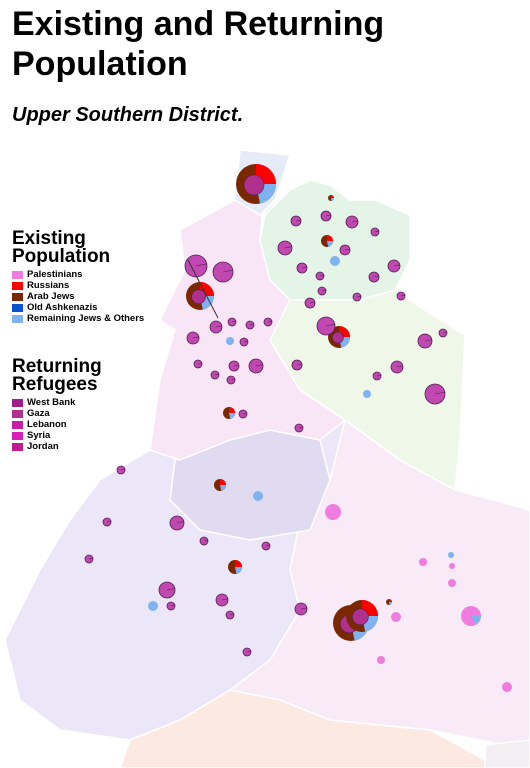 Image resolution: width=530 pixels, height=768 pixels. I want to click on legend-item: Syria, so click(87, 435).